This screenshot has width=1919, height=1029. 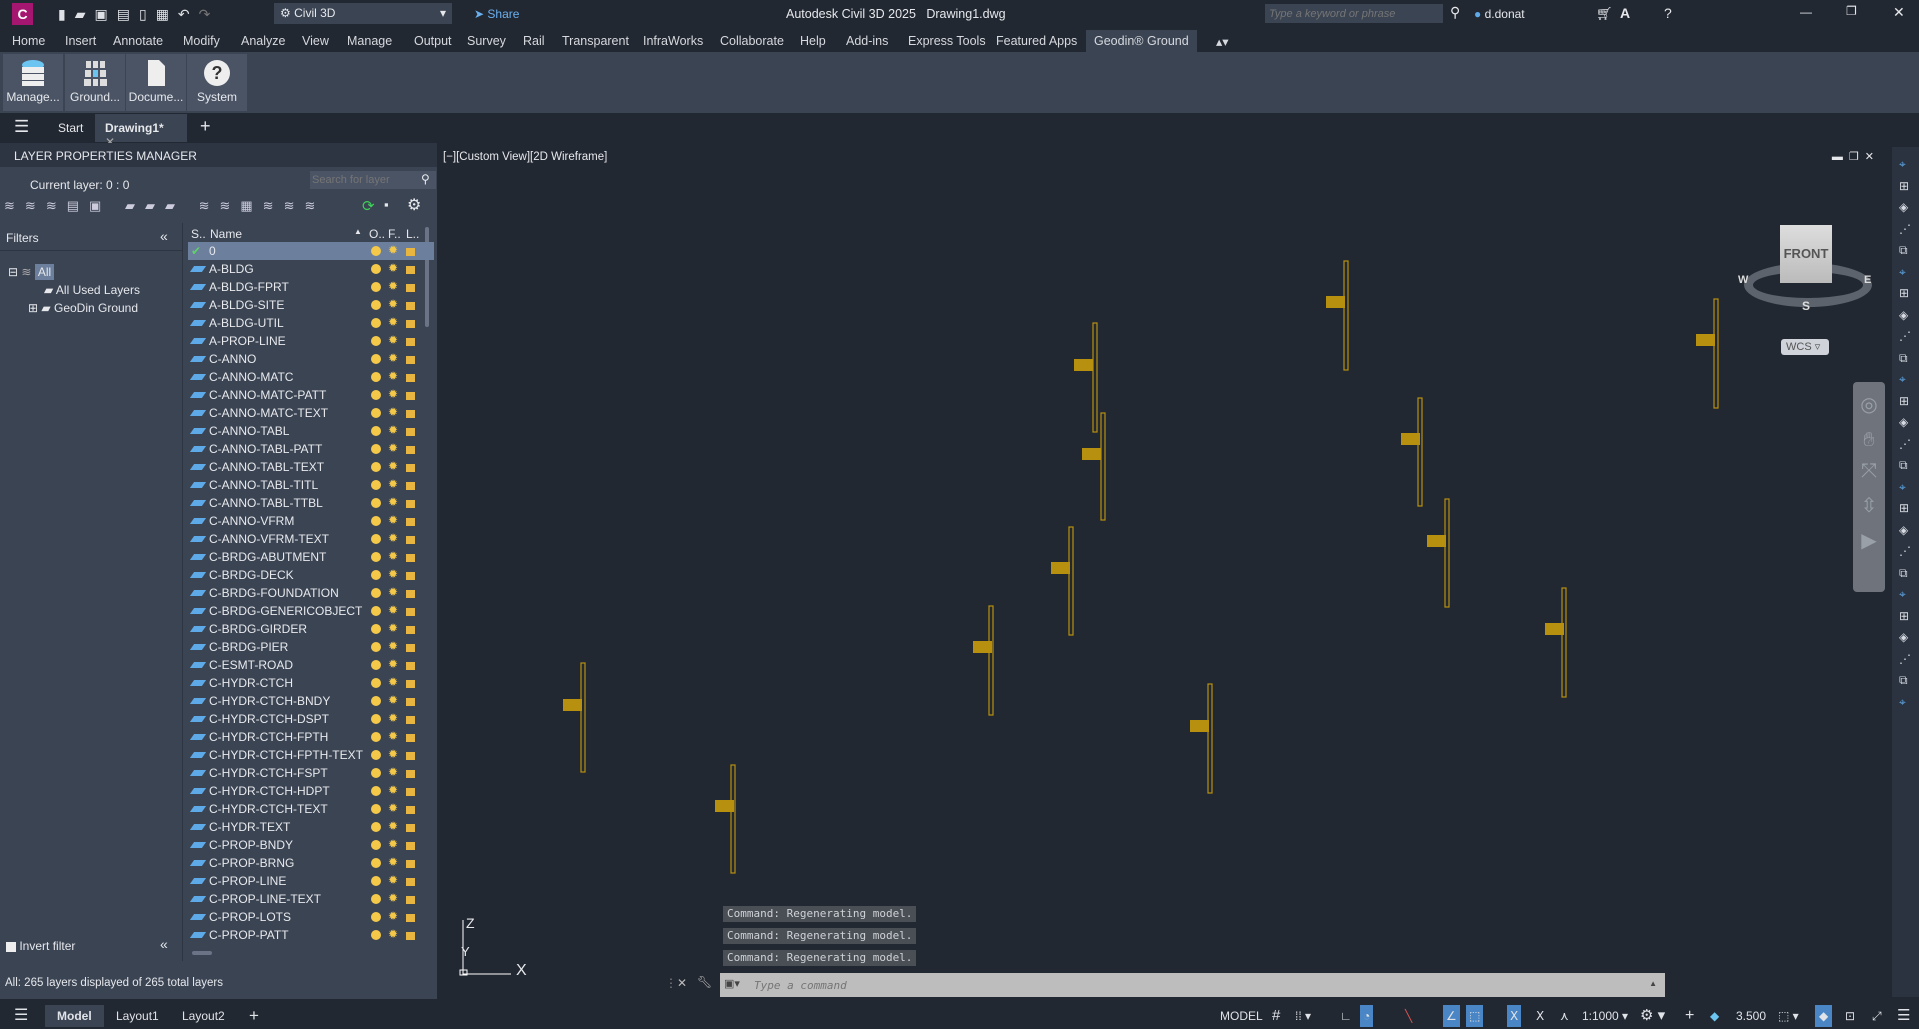 I want to click on settings-icon: ⚙, so click(x=414, y=205).